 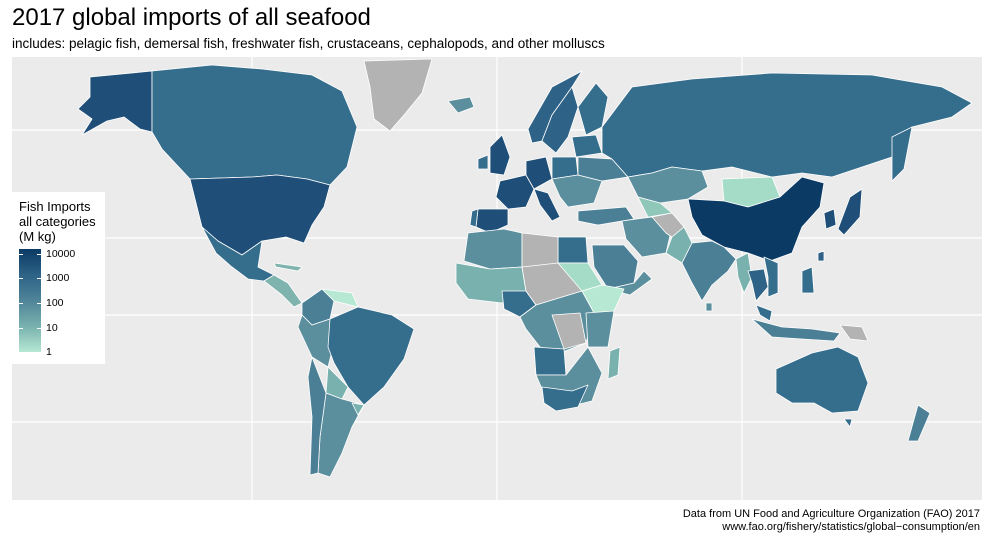 I want to click on country-madagascar, so click(x=614, y=363).